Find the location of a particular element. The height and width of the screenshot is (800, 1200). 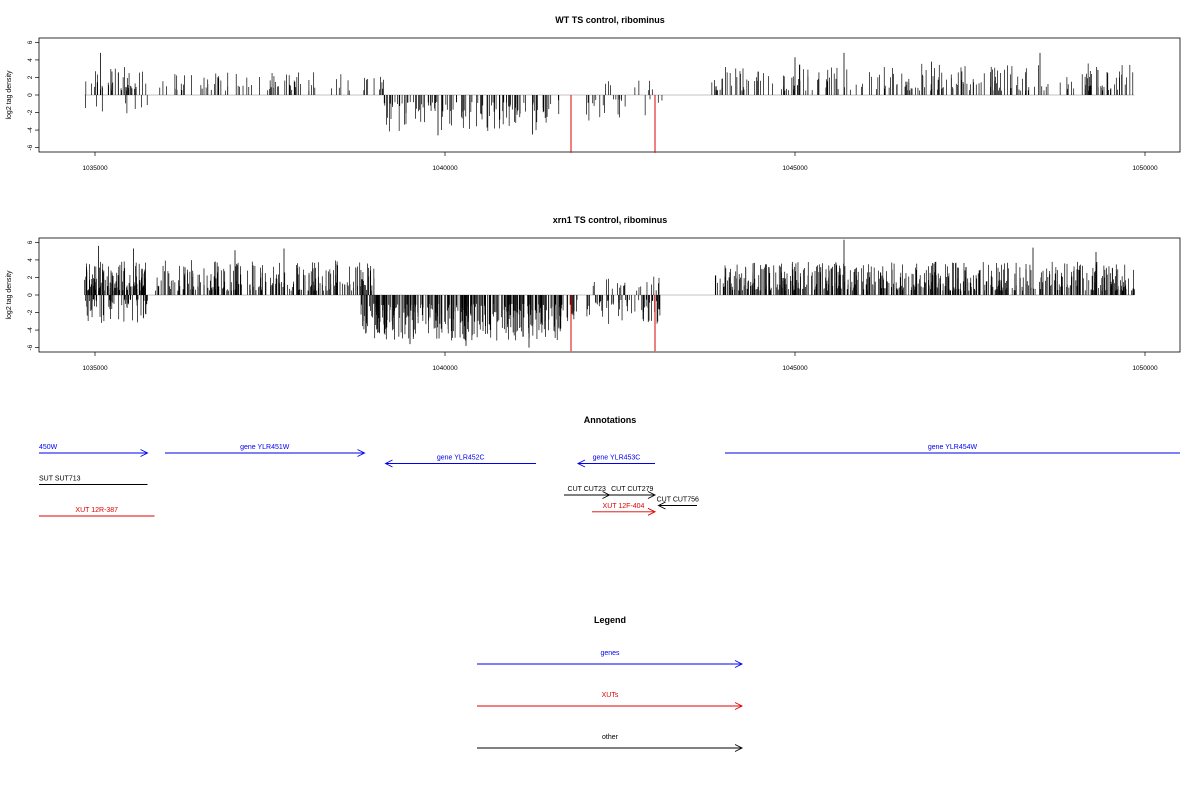

xrn1-y-tick-label: -4 is located at coordinates (30, 330).